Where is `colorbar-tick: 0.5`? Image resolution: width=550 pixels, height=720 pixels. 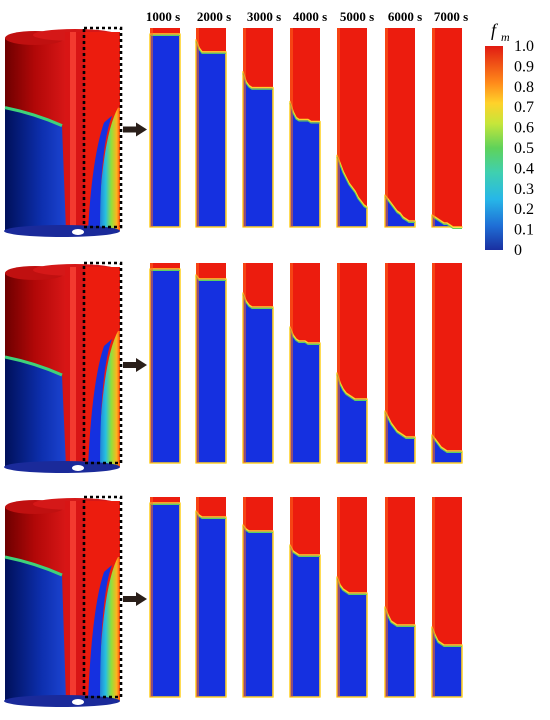 colorbar-tick: 0.5 is located at coordinates (524, 148).